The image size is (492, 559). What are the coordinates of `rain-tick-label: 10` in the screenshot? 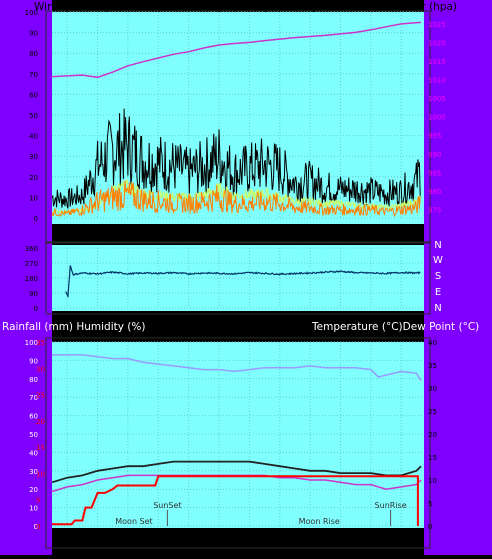 It's located at (40, 474).